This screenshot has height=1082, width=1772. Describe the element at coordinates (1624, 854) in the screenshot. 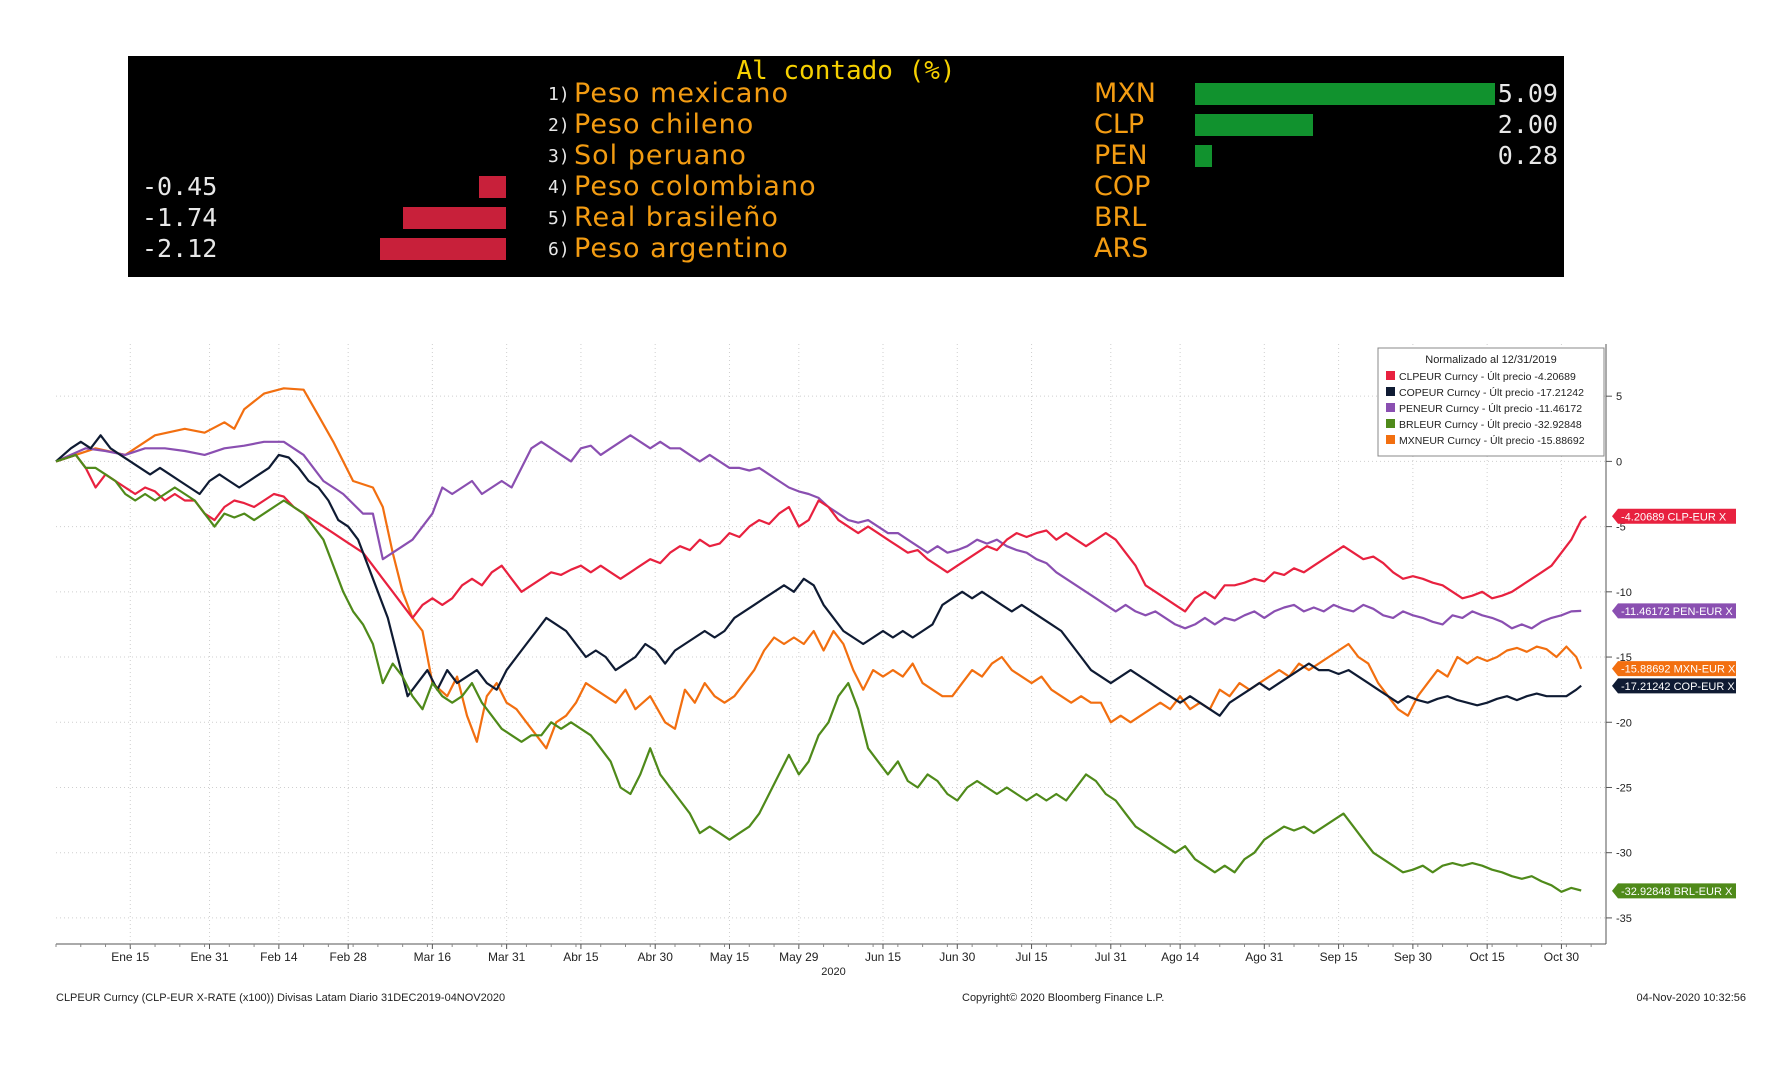

I see `y-tick-label: -30` at that location.